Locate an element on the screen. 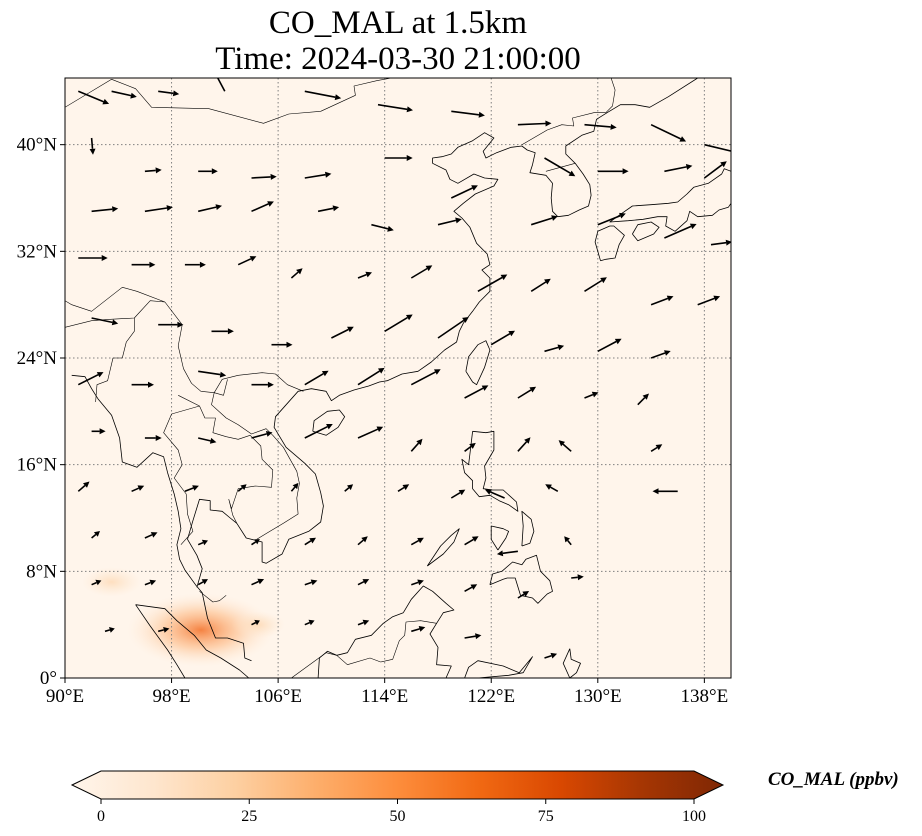 The image size is (922, 836). lon-tick-label: 106°E is located at coordinates (278, 696).